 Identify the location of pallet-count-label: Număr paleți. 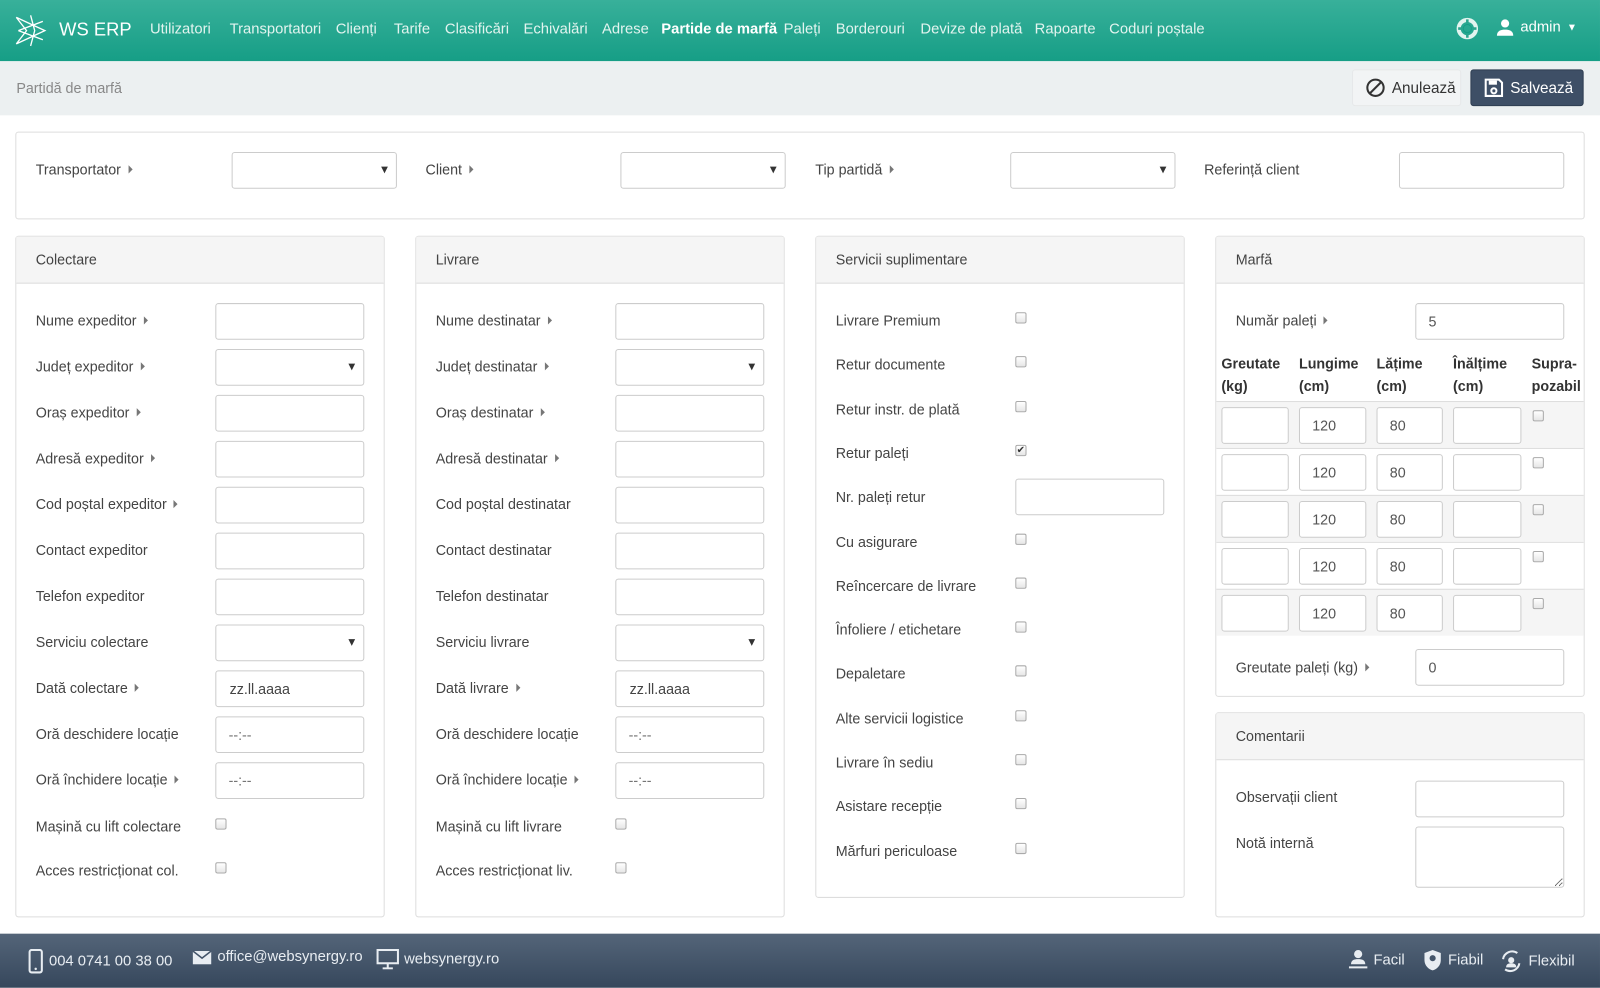
(1282, 320).